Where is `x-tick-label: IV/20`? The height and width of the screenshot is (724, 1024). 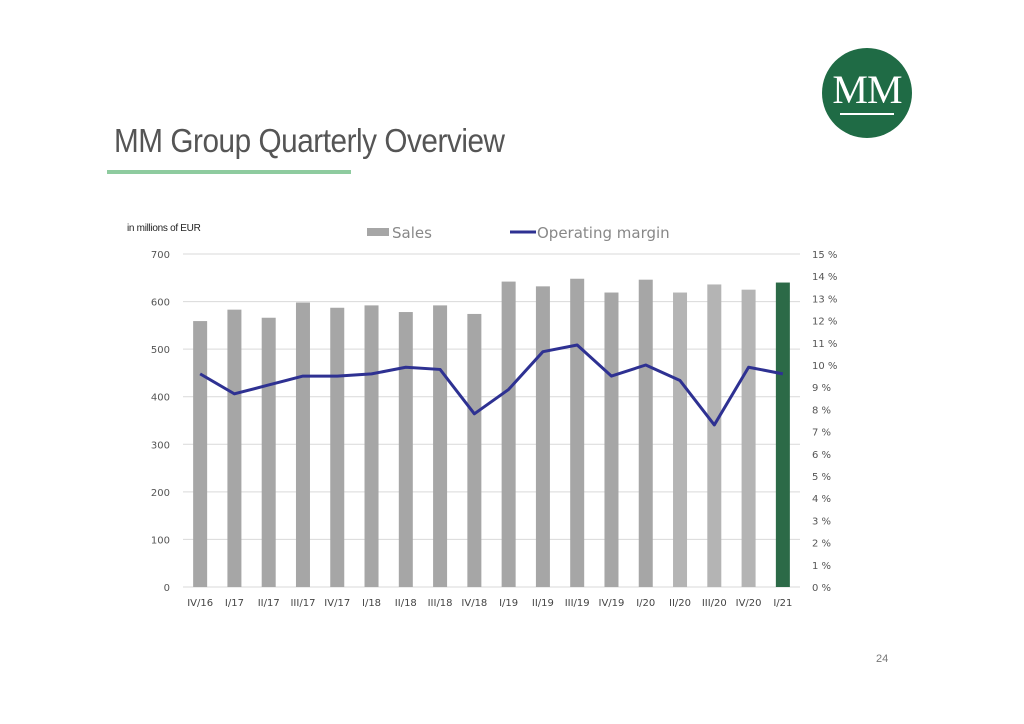
x-tick-label: IV/20 is located at coordinates (749, 603).